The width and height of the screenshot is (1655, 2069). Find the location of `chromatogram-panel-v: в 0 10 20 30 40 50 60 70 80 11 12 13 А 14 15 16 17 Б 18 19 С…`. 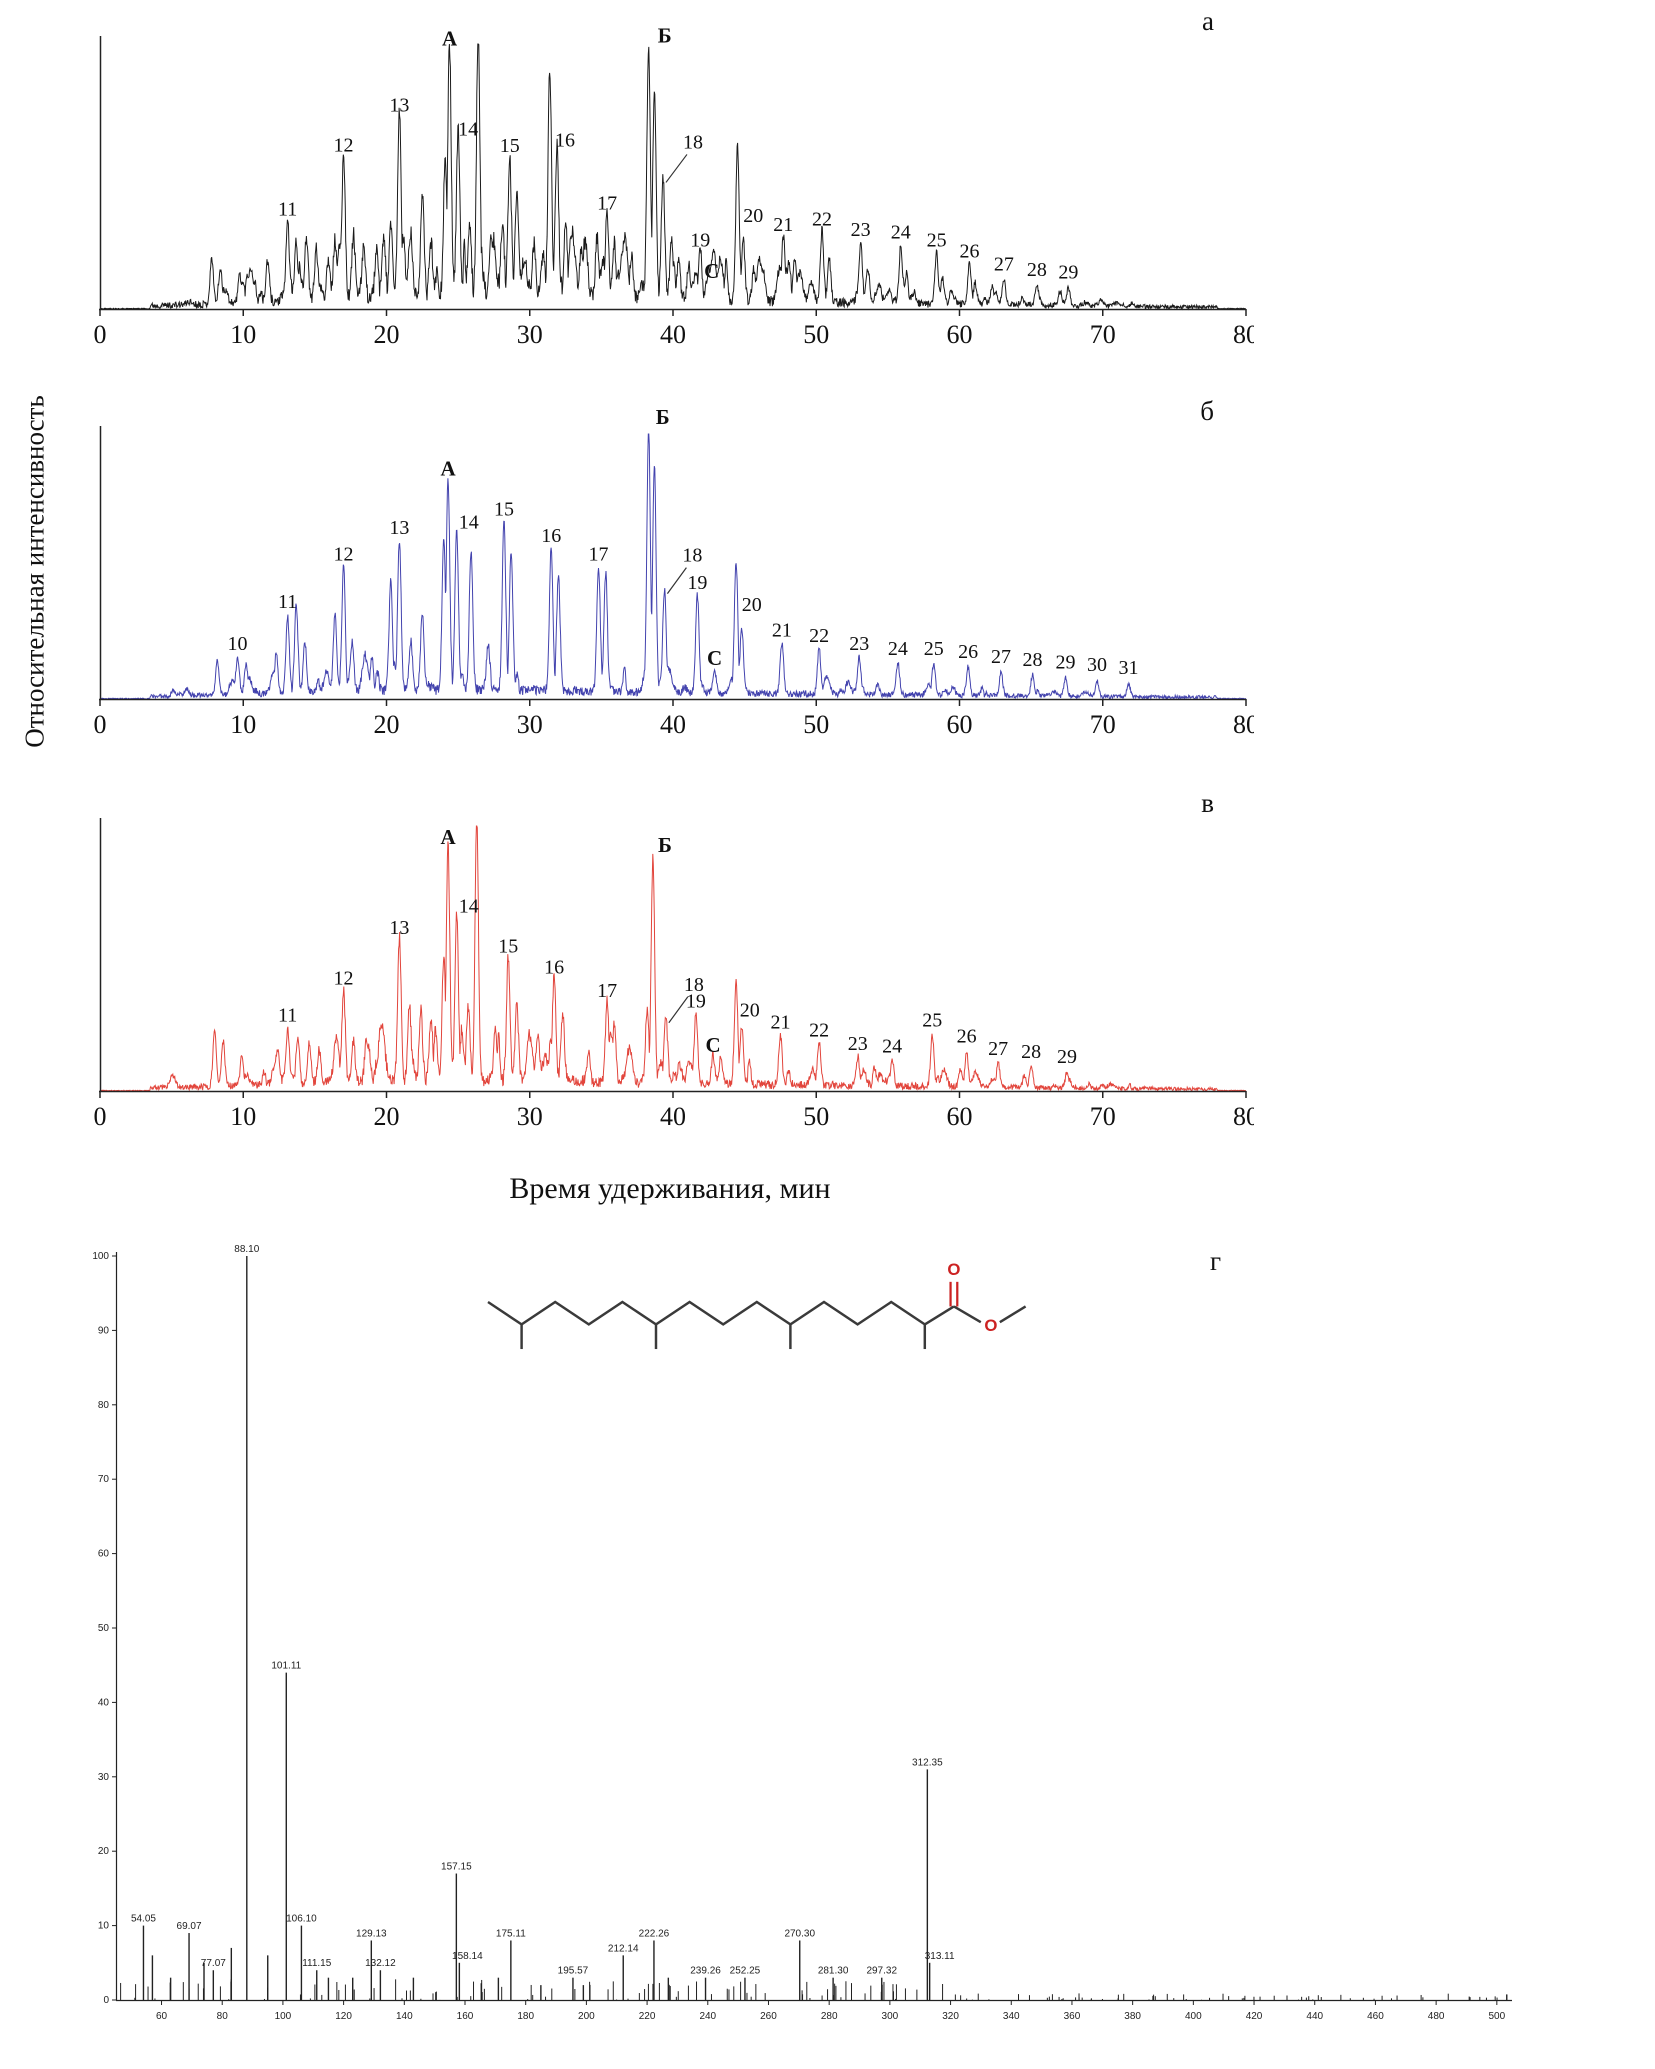

chromatogram-panel-v: в 0 10 20 30 40 50 60 70 80 11 12 13 А 14 15 16 17 Б 18 19 С… is located at coordinates (669, 964).